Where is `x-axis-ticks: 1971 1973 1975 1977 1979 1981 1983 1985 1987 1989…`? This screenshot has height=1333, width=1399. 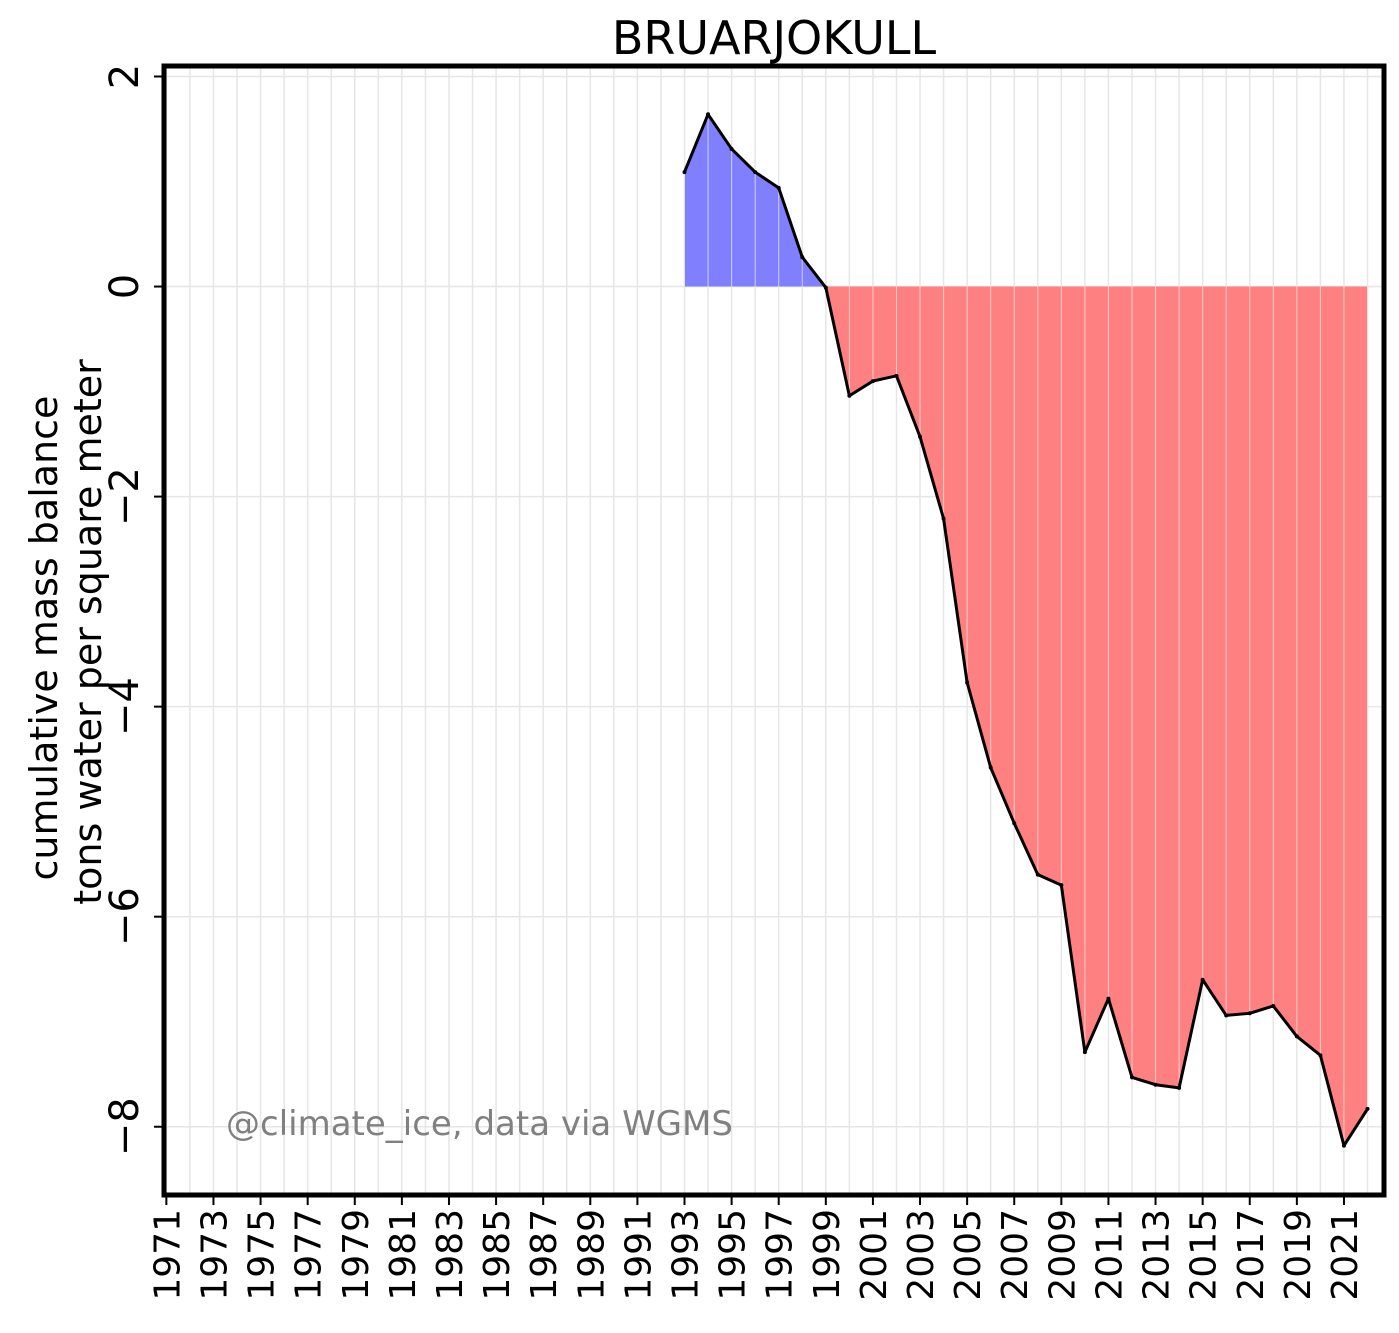 x-axis-ticks: 1971 1973 1975 1977 1979 1981 1983 1985 1987 1989… is located at coordinates (756, 1248).